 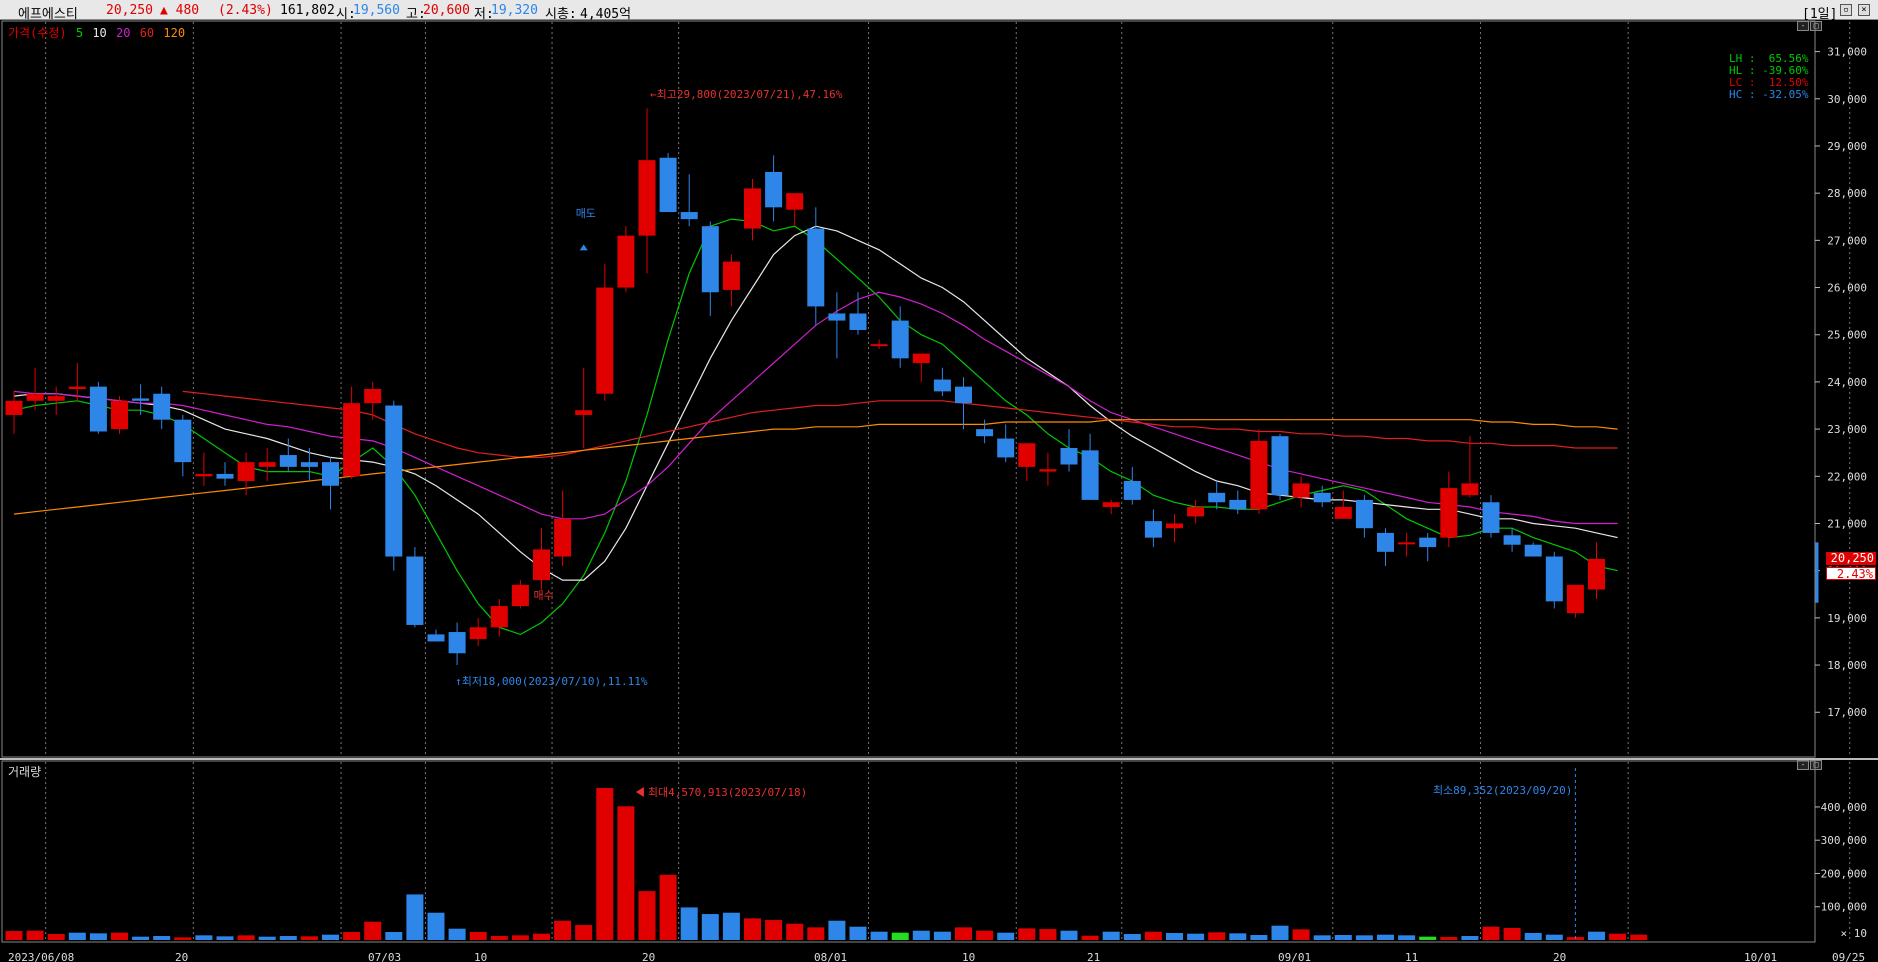 I want to click on price-pane-maximize-icon: □, so click(x=1816, y=26).